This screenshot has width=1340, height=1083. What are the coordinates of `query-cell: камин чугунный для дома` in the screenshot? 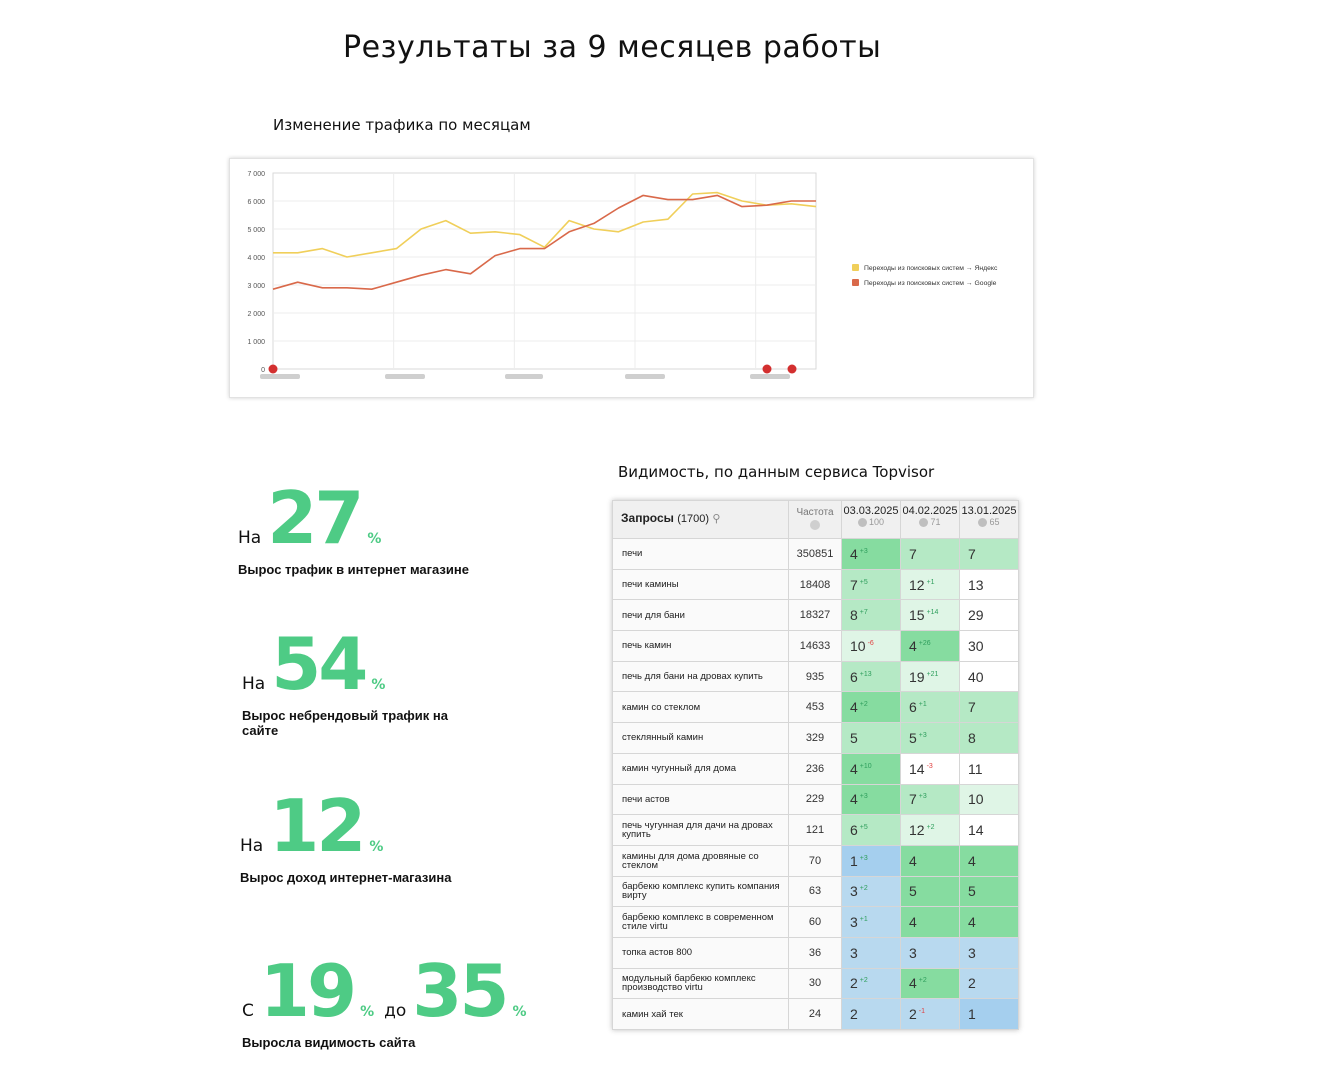 It's located at (700, 768).